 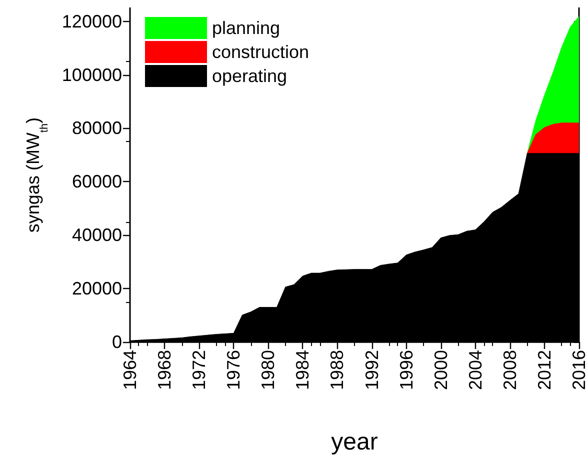 I want to click on y-tick-label: 40000, so click(x=97, y=235).